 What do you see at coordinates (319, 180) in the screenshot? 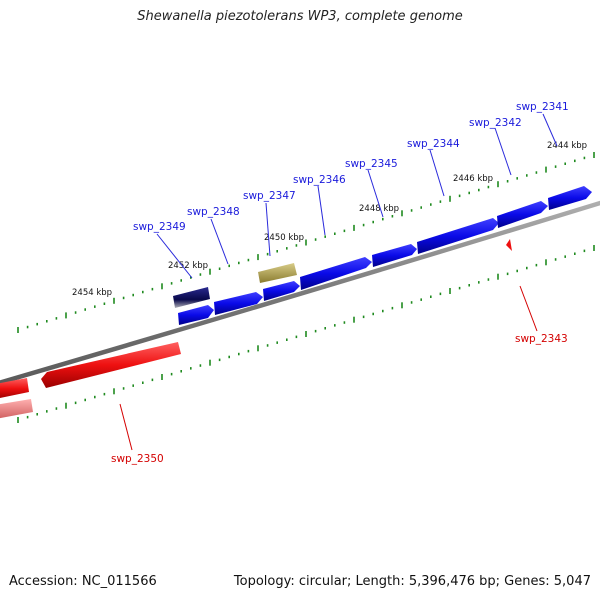
I see `gene-label-swp-2346: swp_2346` at bounding box center [319, 180].